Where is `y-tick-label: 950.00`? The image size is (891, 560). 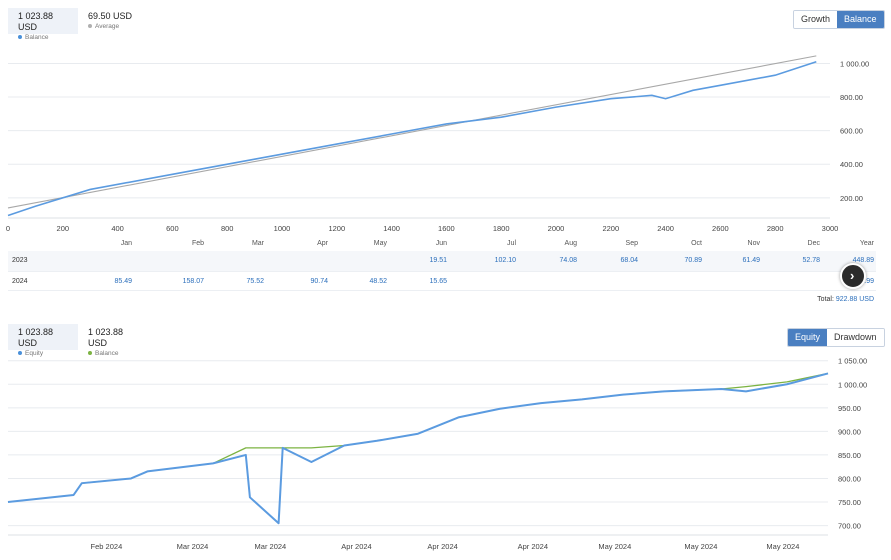
y-tick-label: 950.00 is located at coordinates (849, 408).